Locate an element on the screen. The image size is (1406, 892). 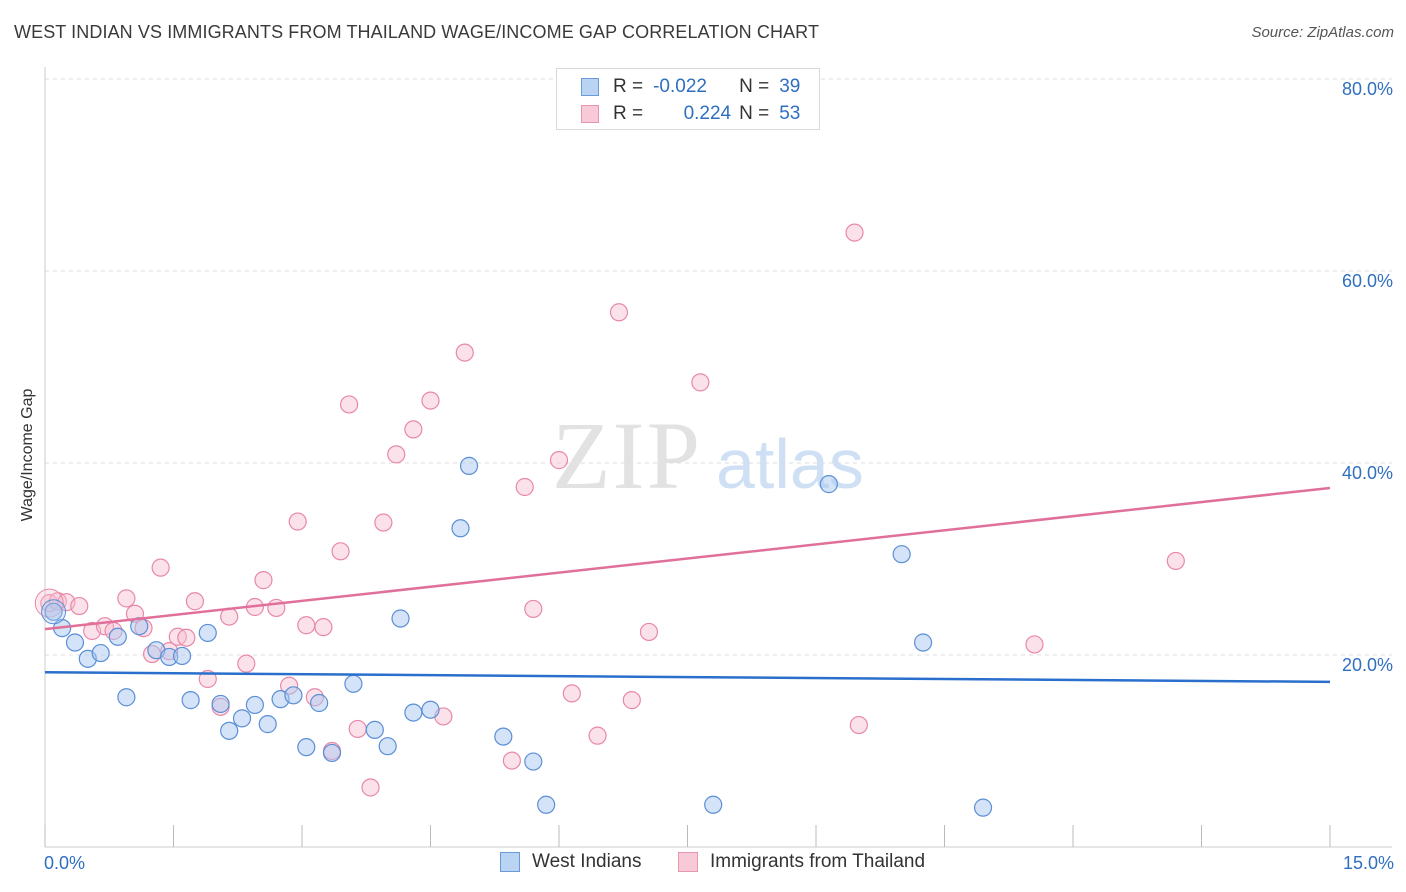
legend-r-value: -0.022 is located at coordinates (680, 86).